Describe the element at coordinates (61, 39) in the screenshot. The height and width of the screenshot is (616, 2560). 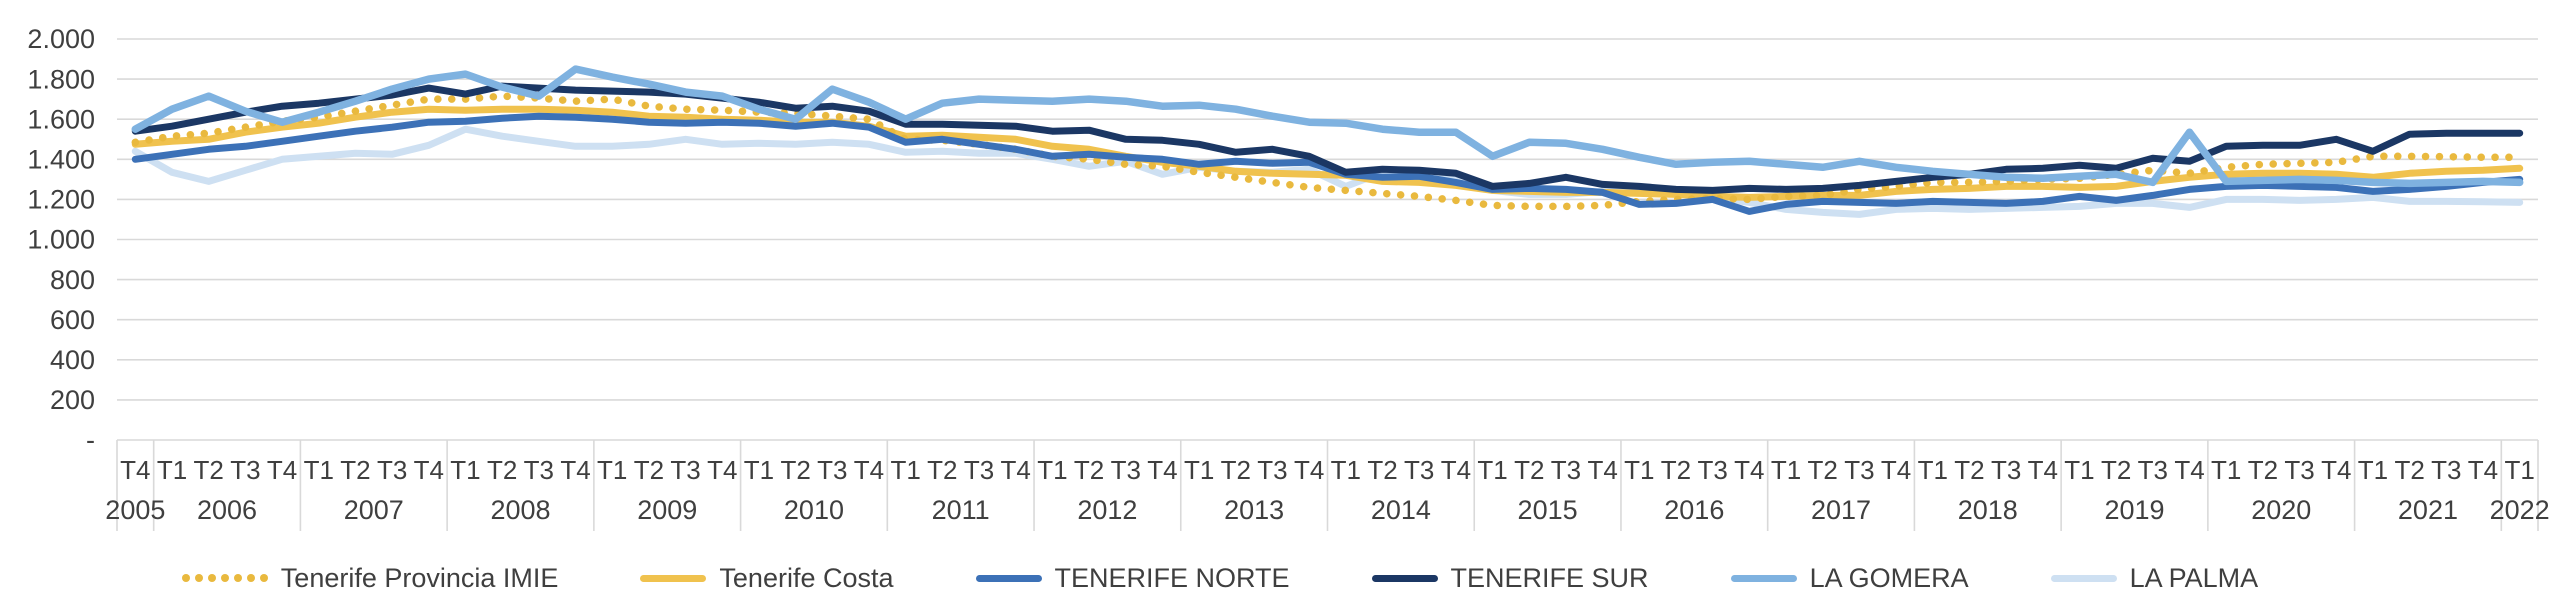
I see `y-axis-tick-label: 2.000` at that location.